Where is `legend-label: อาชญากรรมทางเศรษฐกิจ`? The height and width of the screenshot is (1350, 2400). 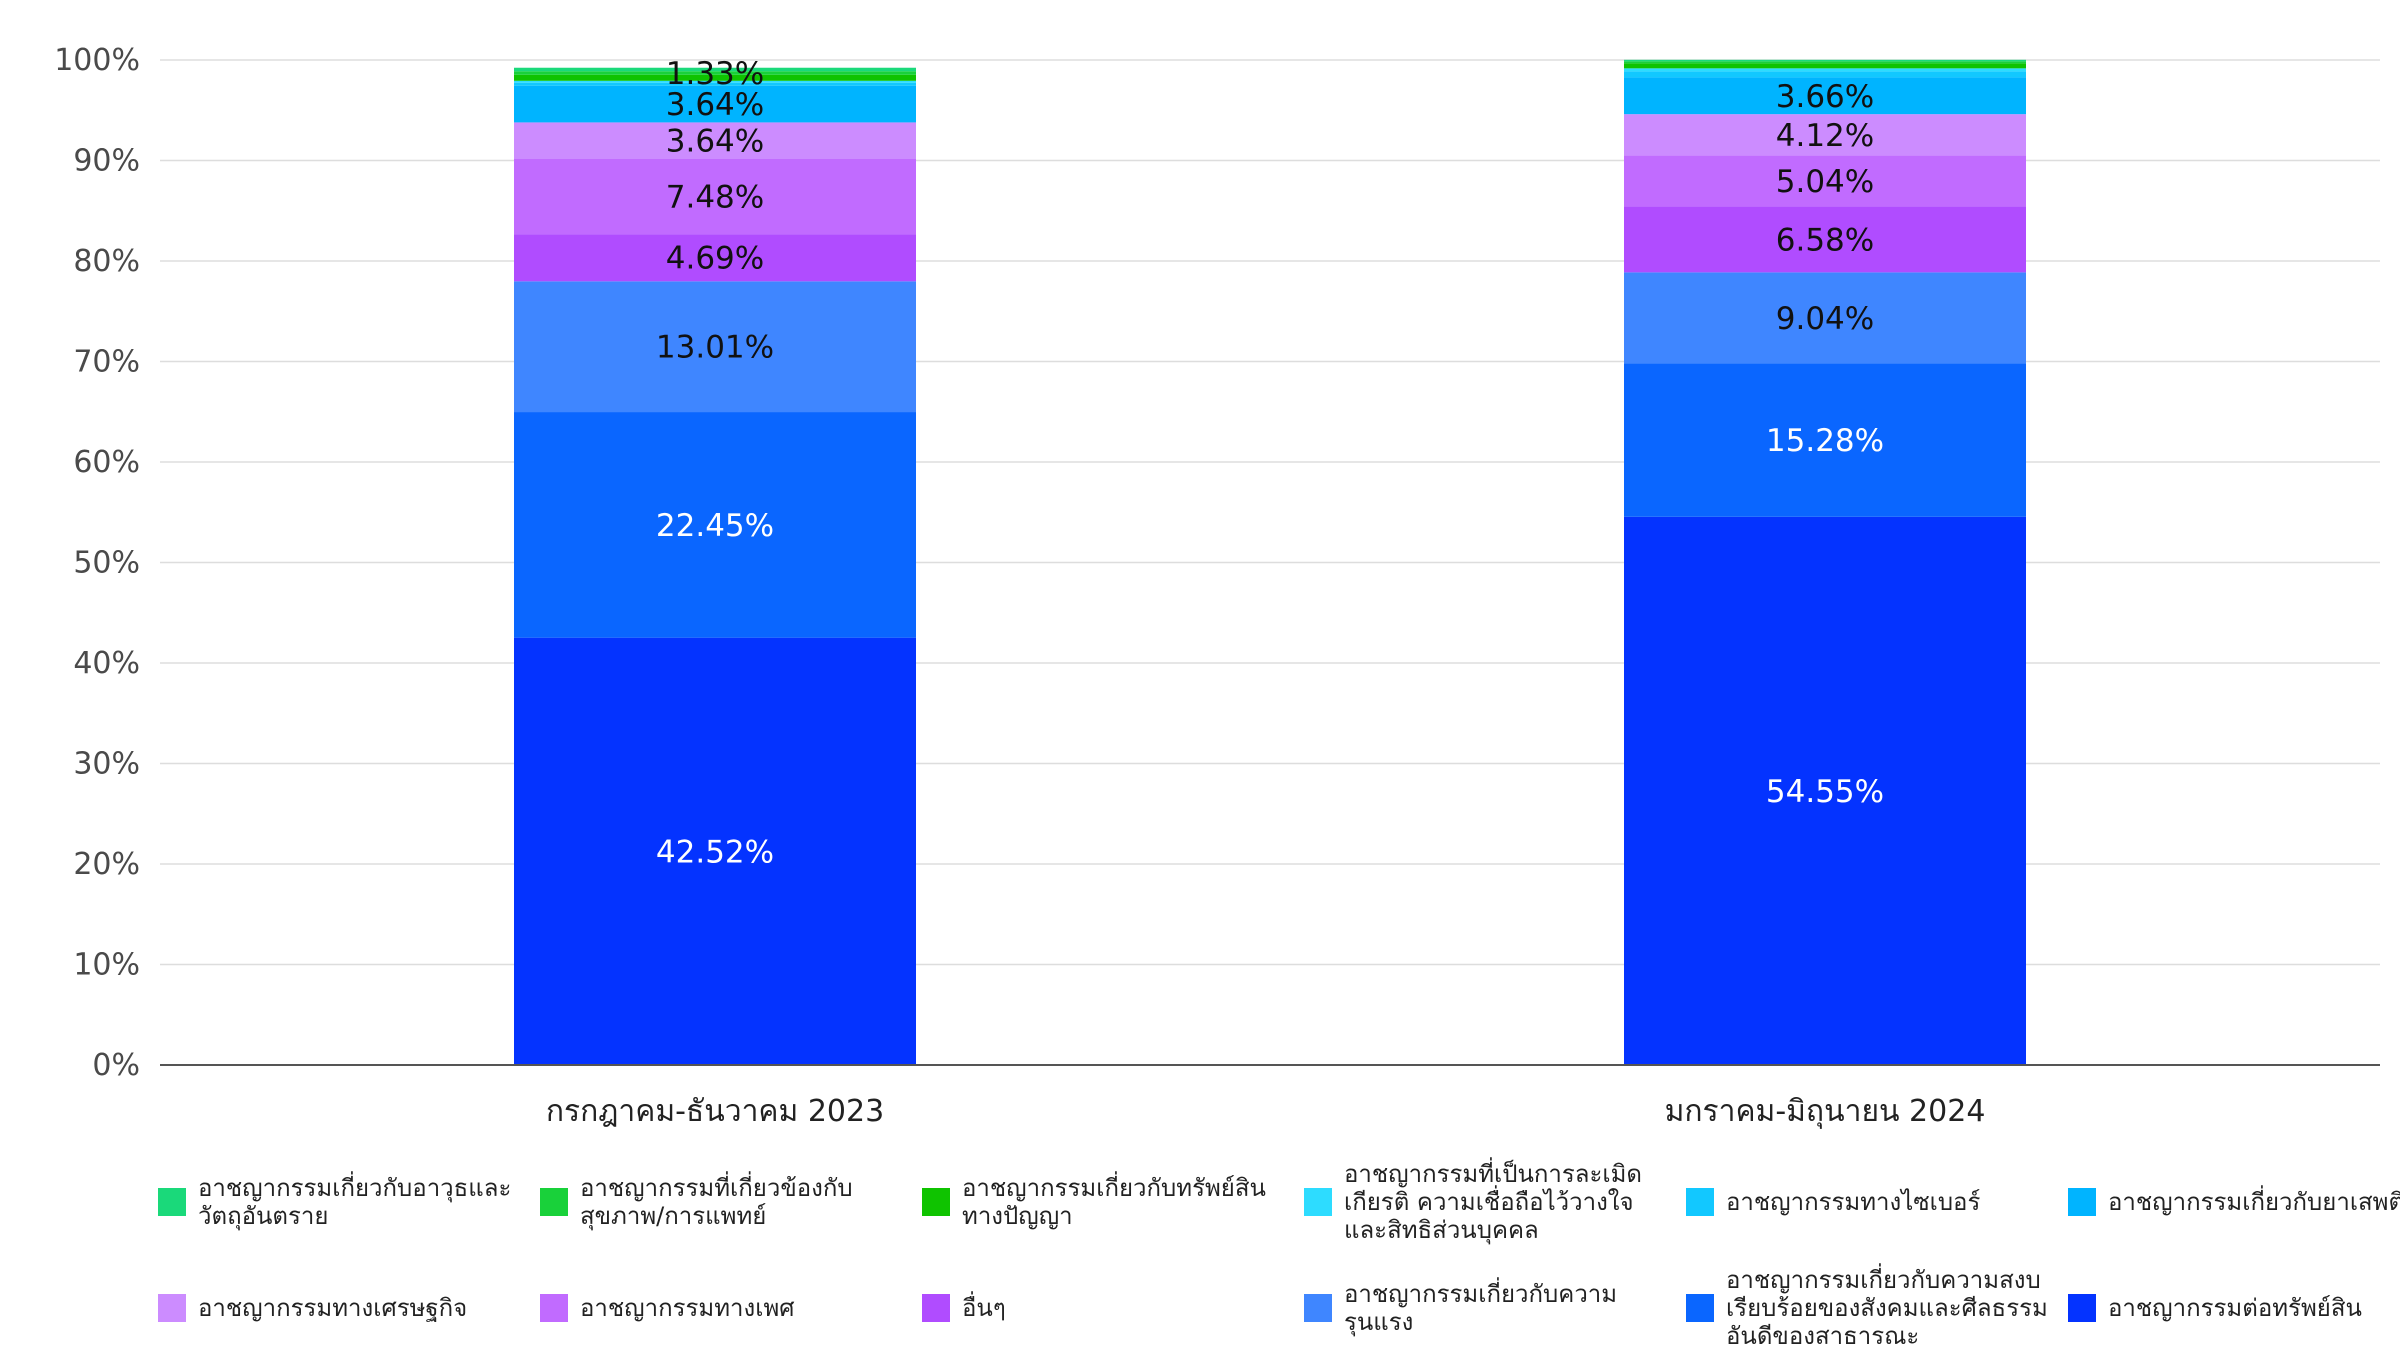 legend-label: อาชญากรรมทางเศรษฐกิจ is located at coordinates (333, 1308).